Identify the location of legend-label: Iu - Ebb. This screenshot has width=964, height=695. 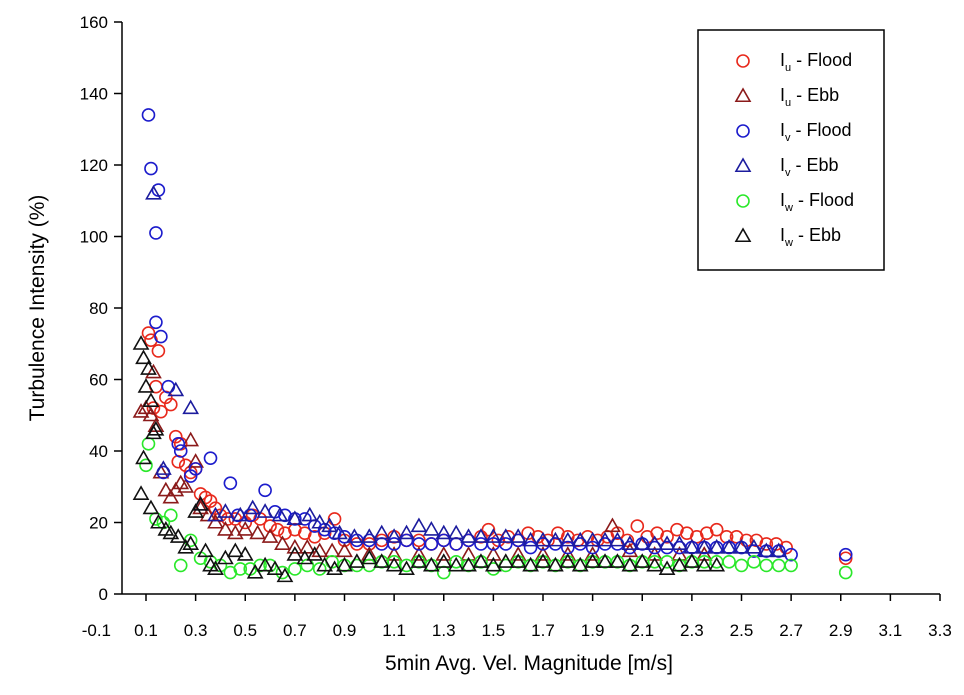
(809, 97).